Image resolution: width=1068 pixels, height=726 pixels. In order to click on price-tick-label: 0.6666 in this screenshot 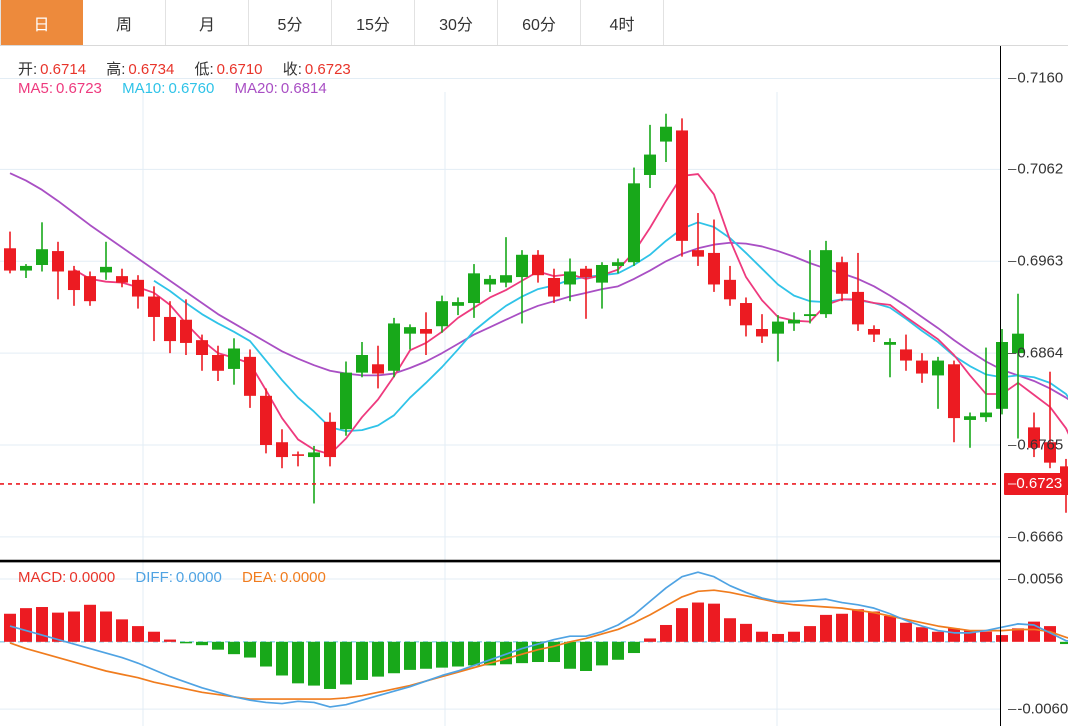, I will do `click(1040, 537)`.